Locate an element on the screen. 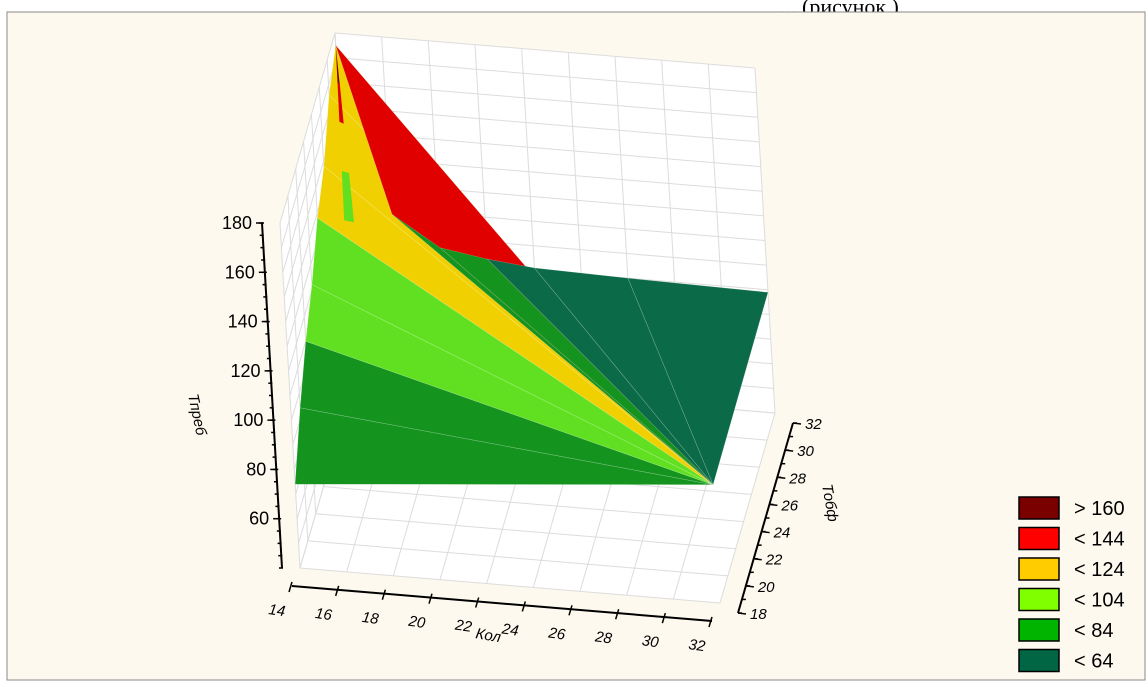 The width and height of the screenshot is (1148, 681). x-tick-label: 22 is located at coordinates (463, 626).